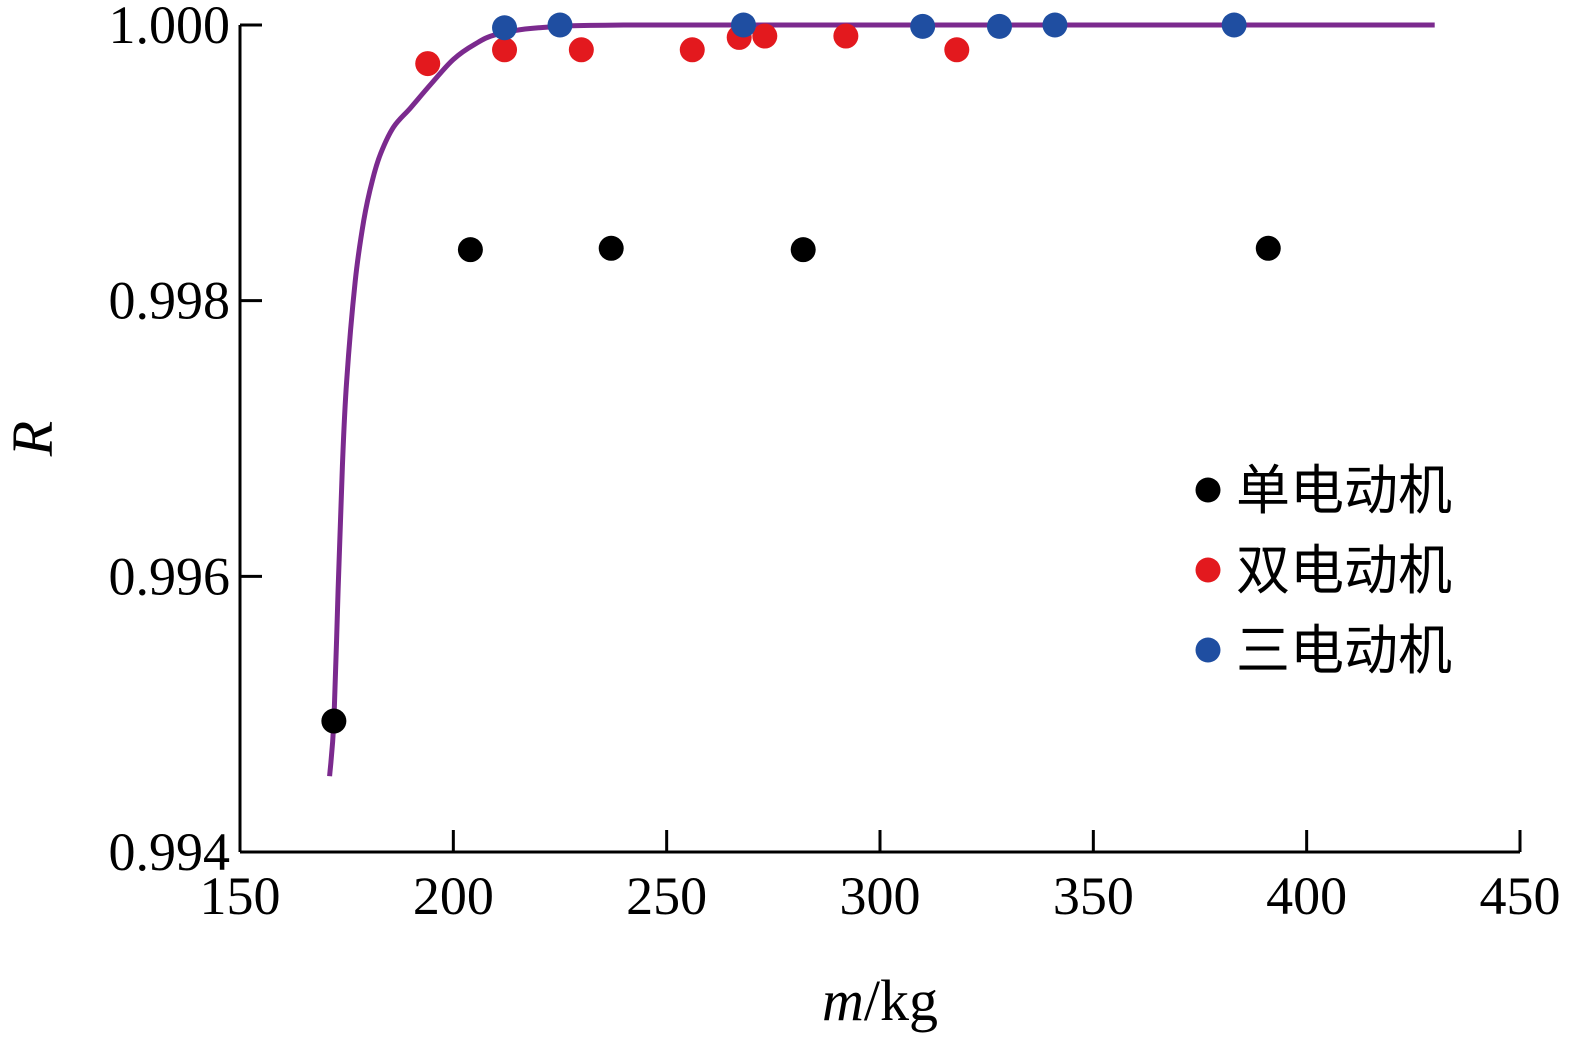 Image resolution: width=1590 pixels, height=1046 pixels. What do you see at coordinates (170, 301) in the screenshot?
I see `y-tick-label: 0.998` at bounding box center [170, 301].